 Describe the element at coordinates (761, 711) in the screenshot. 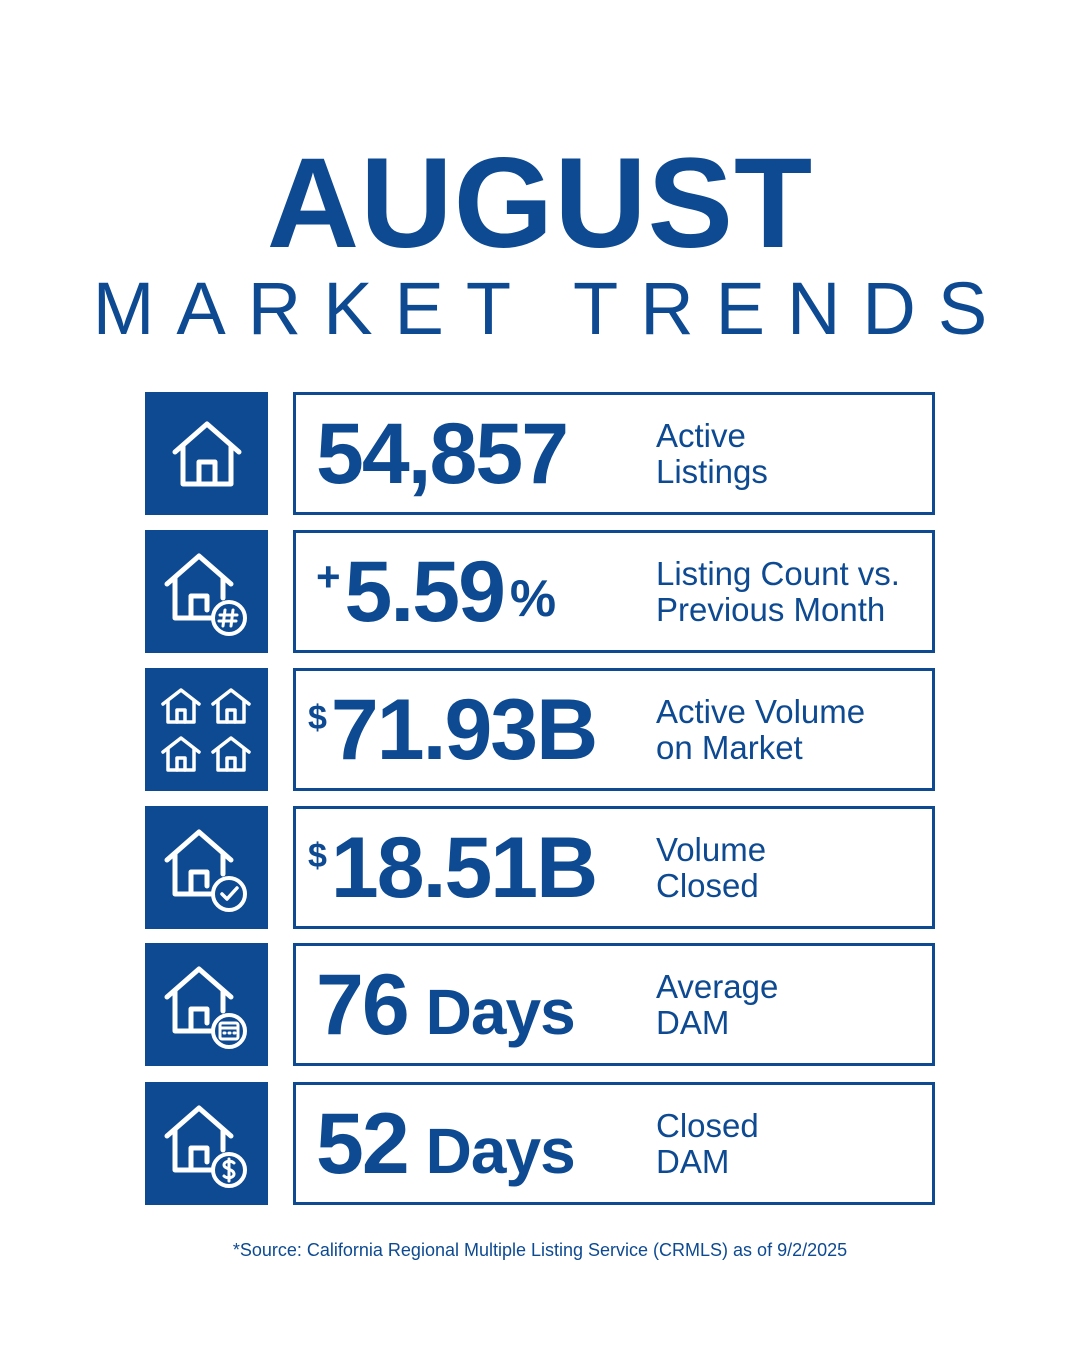

I see `stat-label-line1: Active Volume` at that location.